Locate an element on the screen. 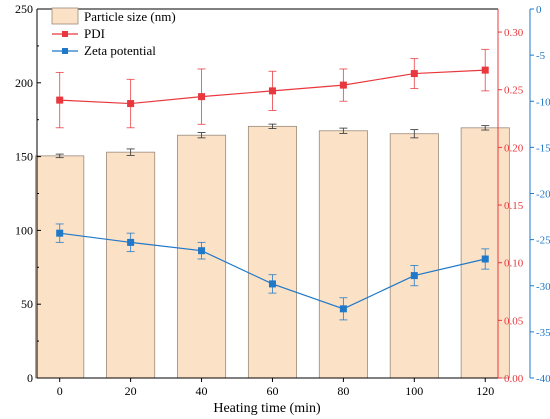  y-left-tick-label: 50 is located at coordinates (27, 304).